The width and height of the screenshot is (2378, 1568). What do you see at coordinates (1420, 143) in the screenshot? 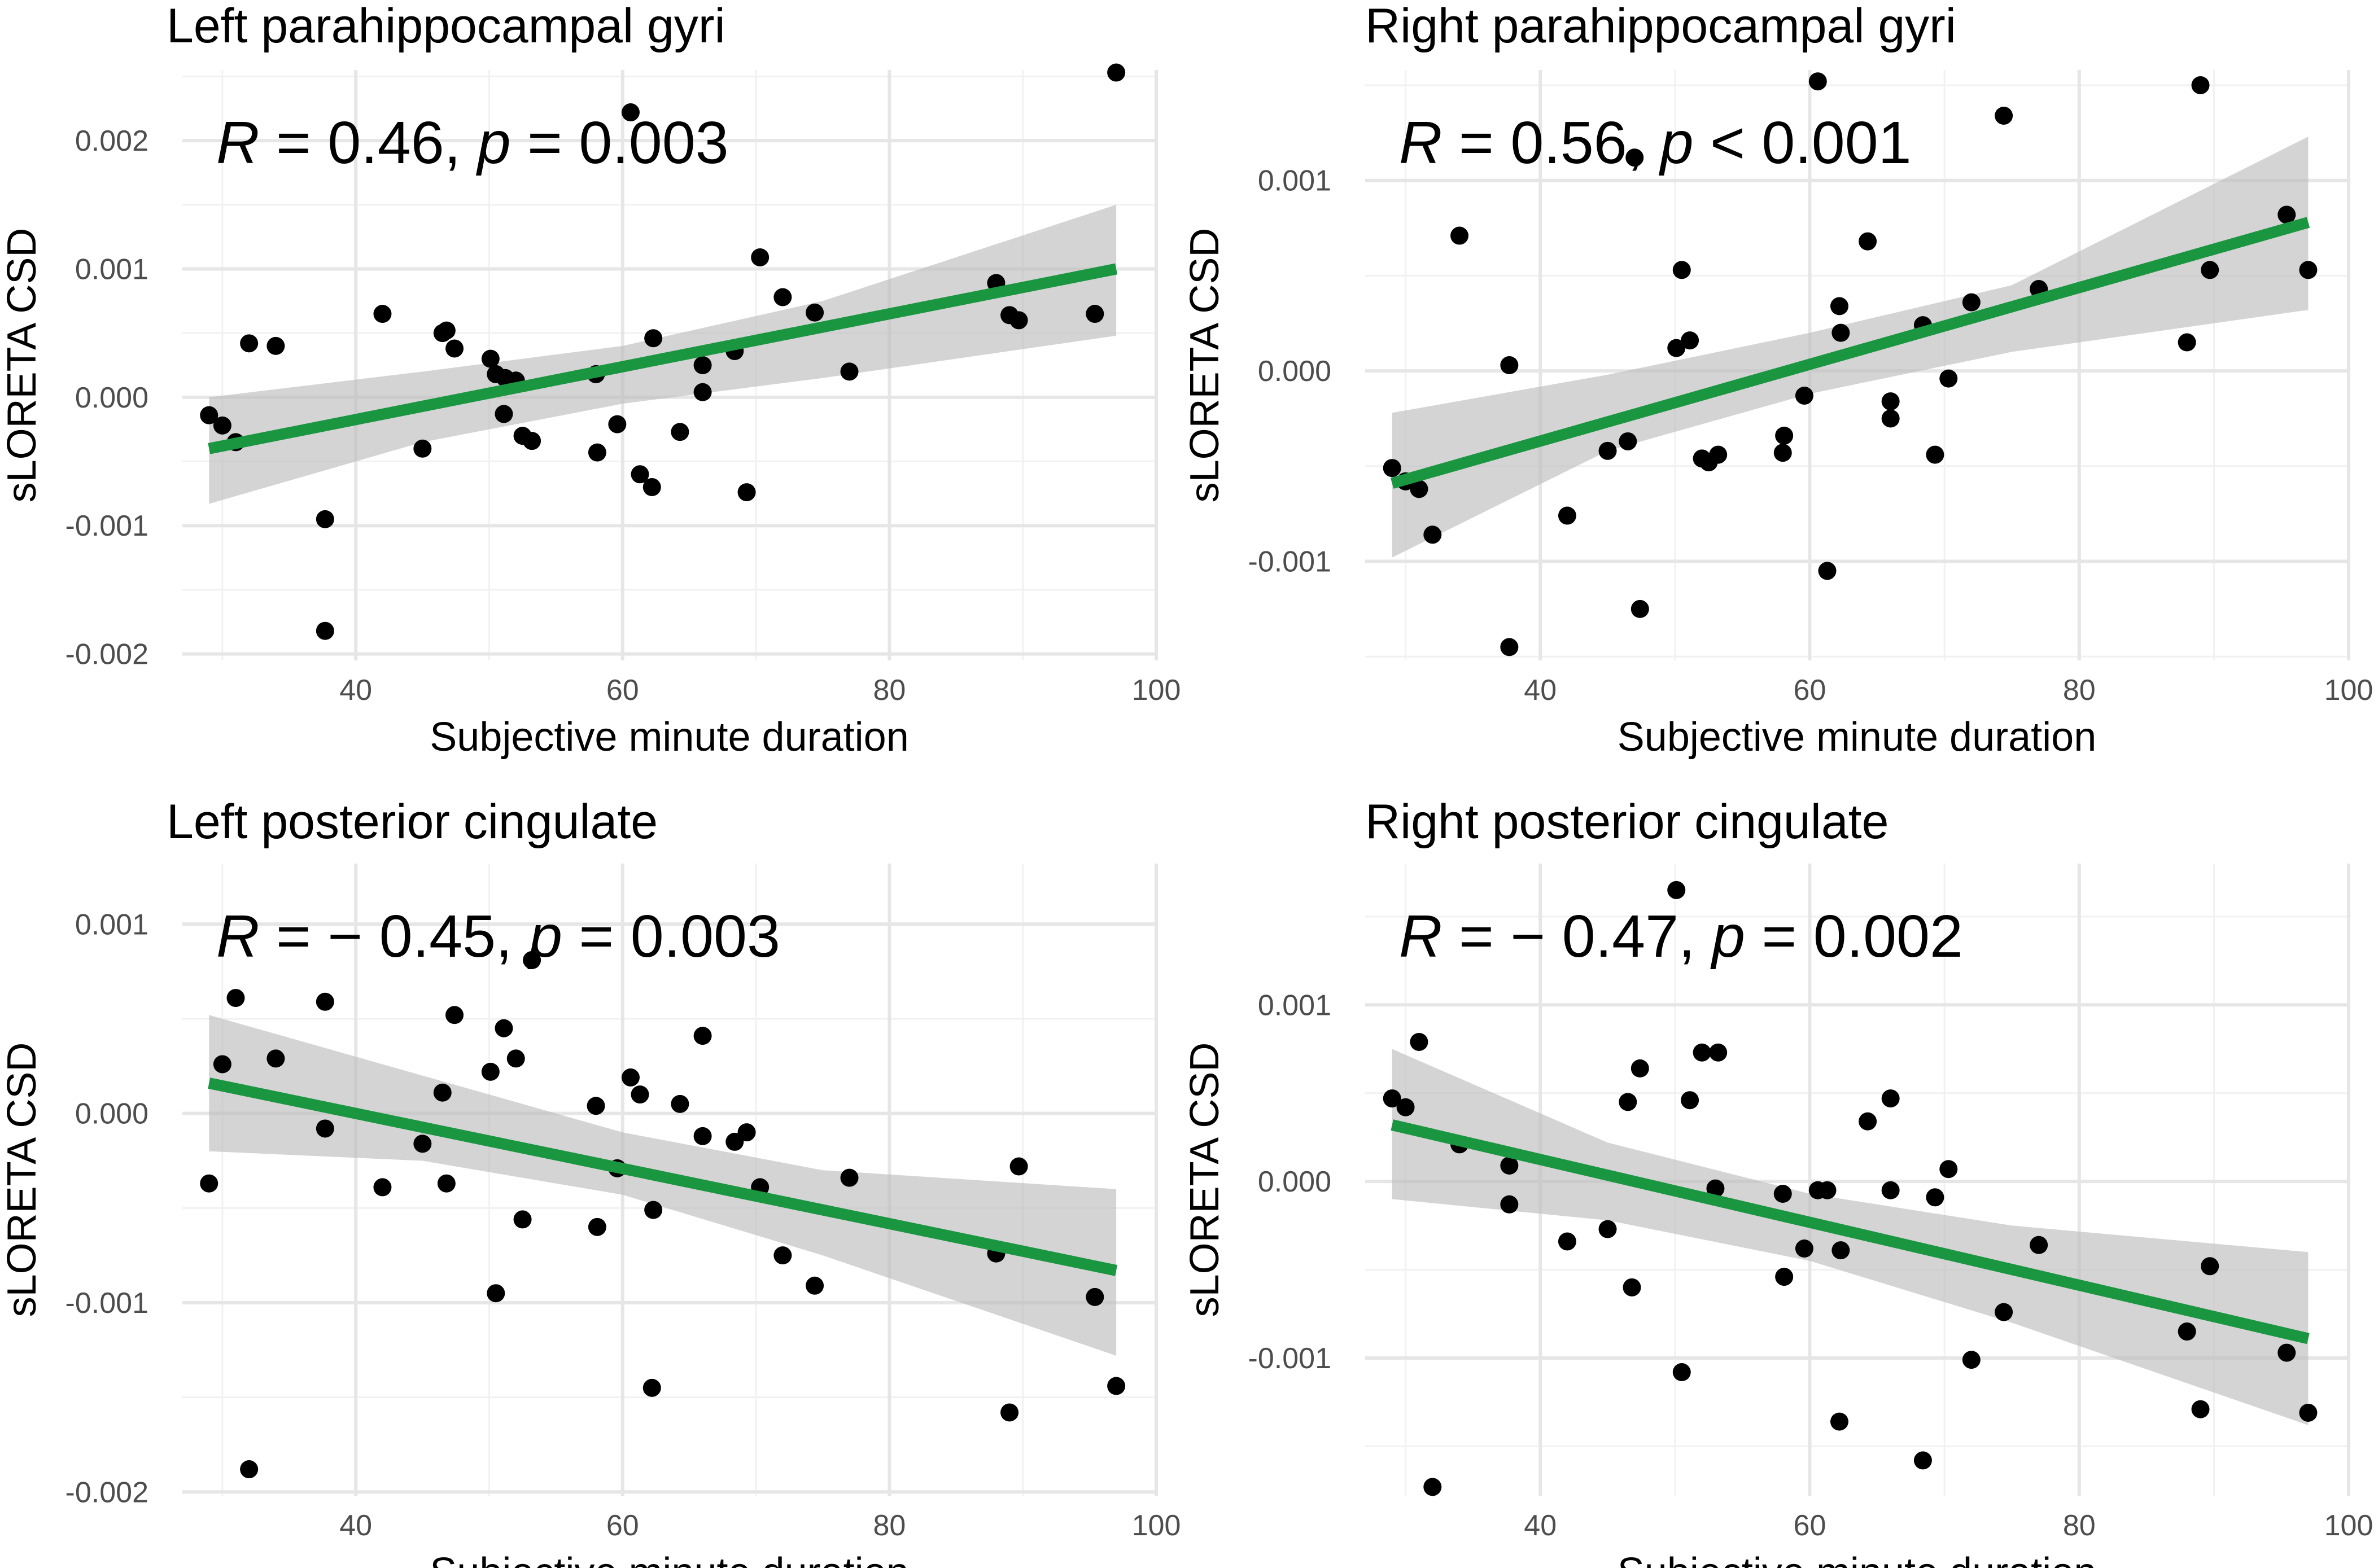
I see `stat-symbol: R` at bounding box center [1420, 143].